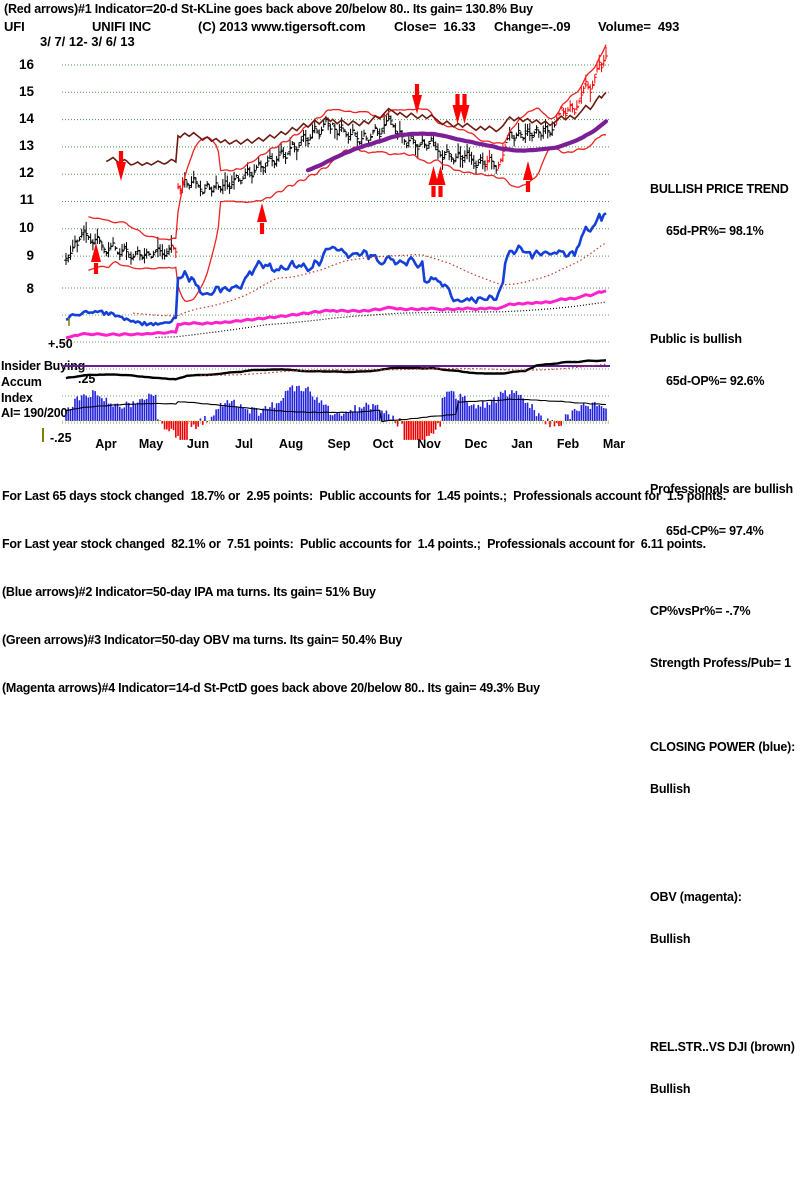 Image resolution: width=800 pixels, height=1200 pixels. I want to click on x-tick-jun: Jun, so click(198, 444).